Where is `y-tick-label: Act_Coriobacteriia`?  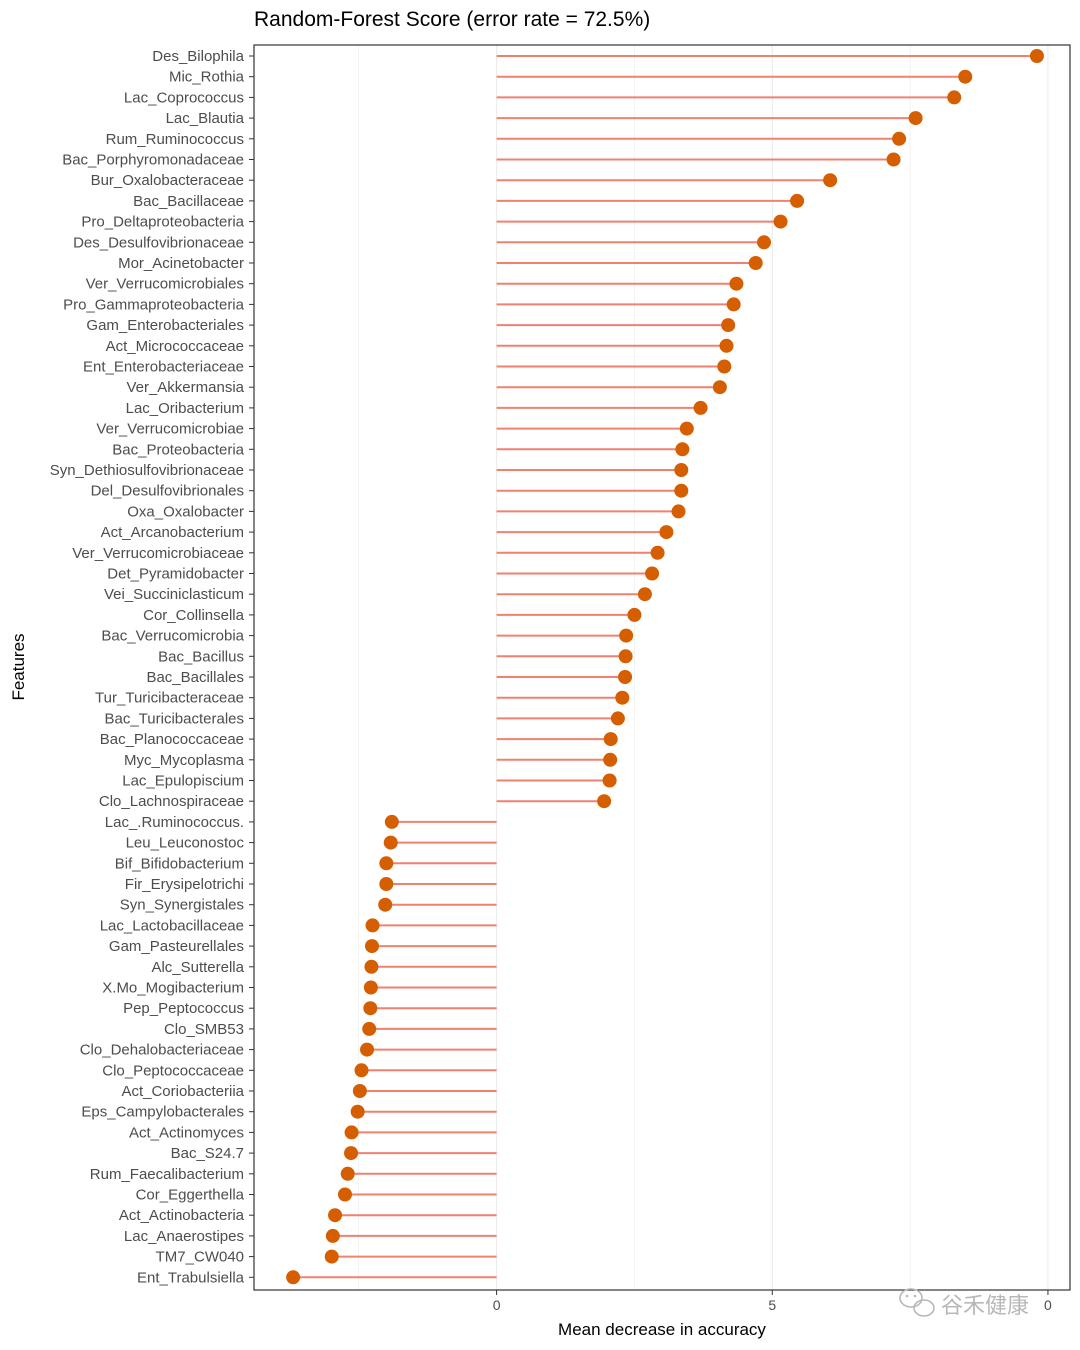 y-tick-label: Act_Coriobacteriia is located at coordinates (182, 1091).